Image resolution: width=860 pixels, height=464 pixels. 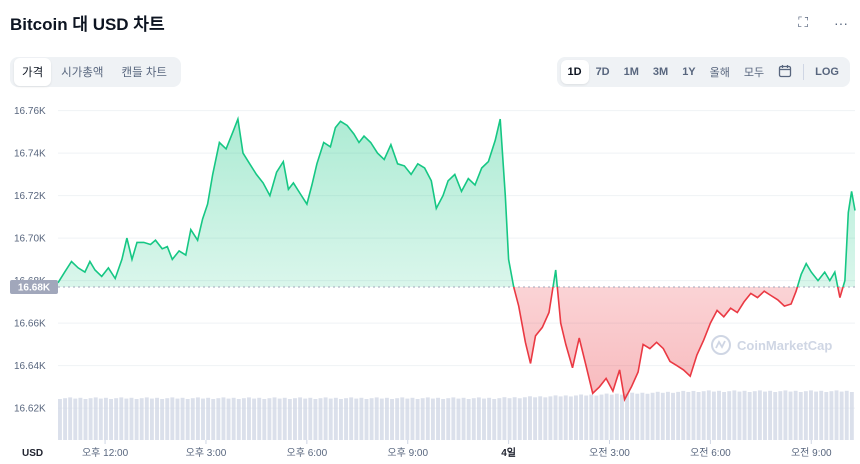 What do you see at coordinates (754, 73) in the screenshot?
I see `range-all-button: 모두` at bounding box center [754, 73].